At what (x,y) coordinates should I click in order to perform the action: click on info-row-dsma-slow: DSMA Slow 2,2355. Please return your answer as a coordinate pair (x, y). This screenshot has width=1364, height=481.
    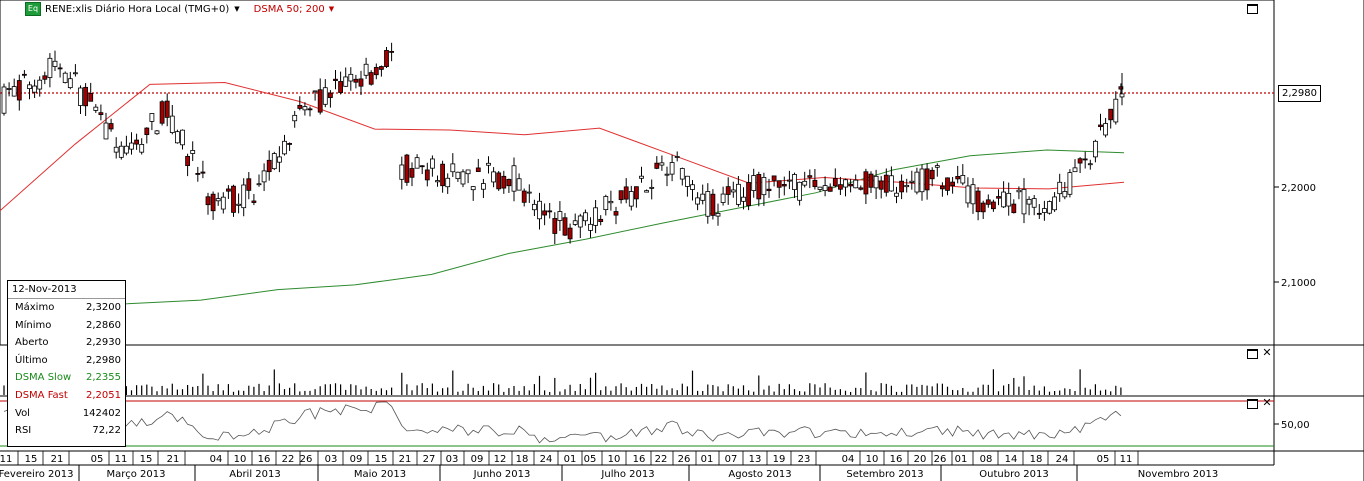
    Looking at the image, I should click on (66, 378).